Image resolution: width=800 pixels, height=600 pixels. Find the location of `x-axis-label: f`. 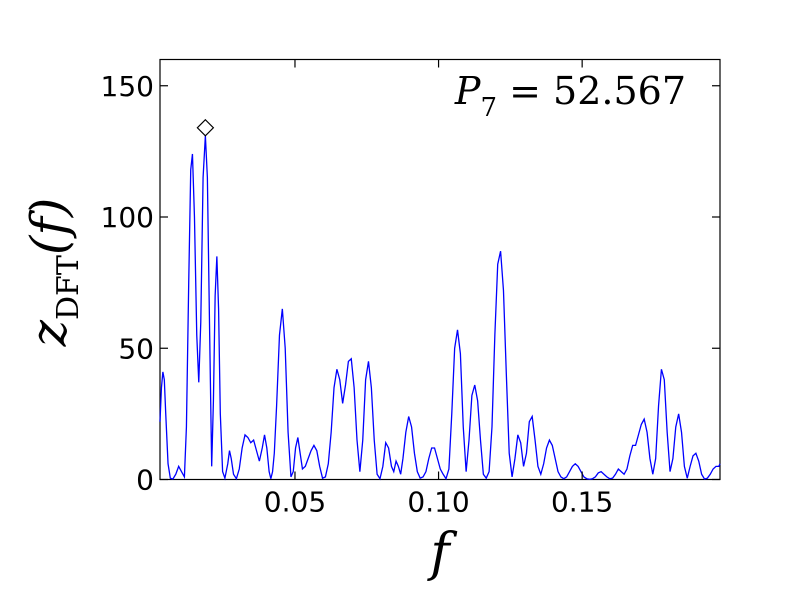

x-axis-label: f is located at coordinates (441, 553).